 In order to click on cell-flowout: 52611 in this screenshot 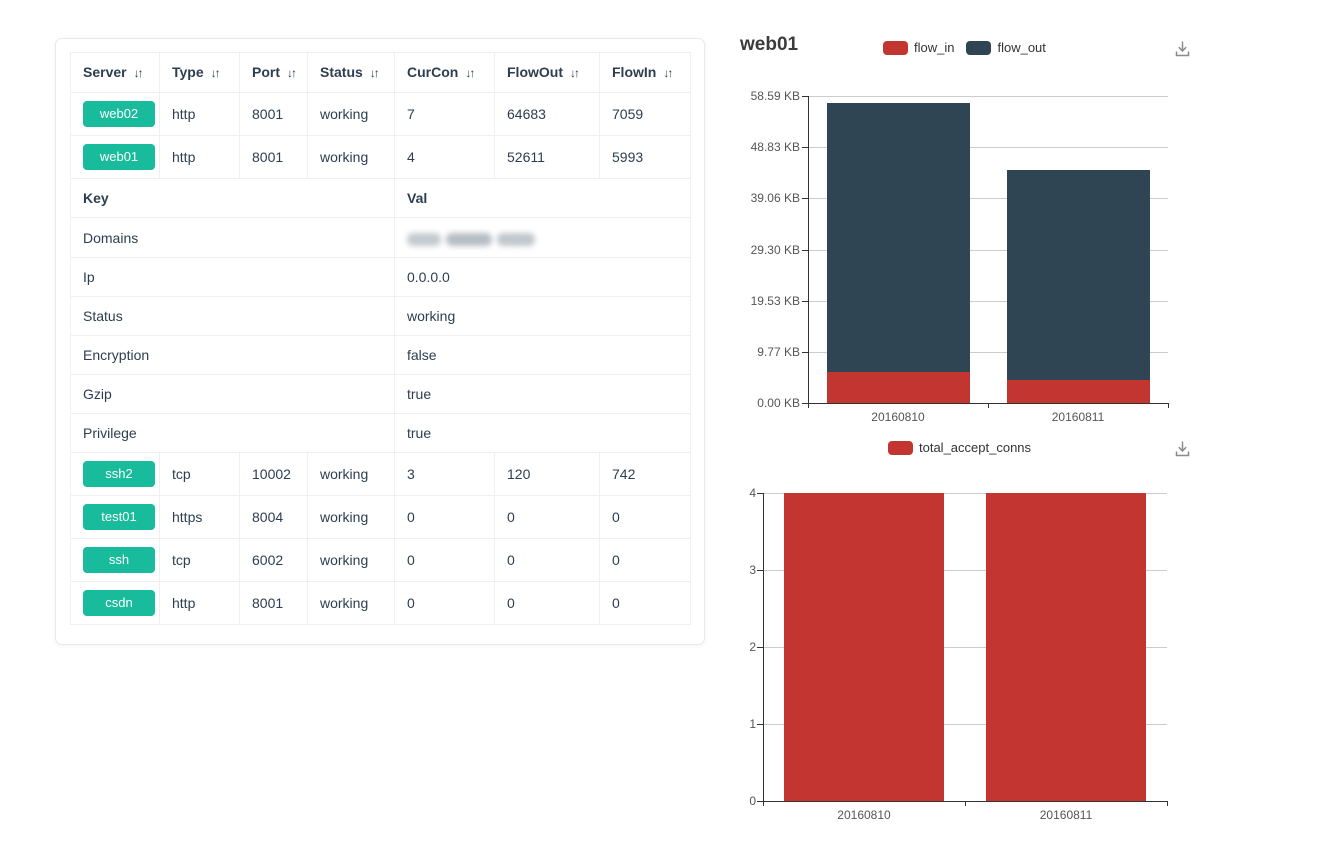, I will do `click(547, 157)`.